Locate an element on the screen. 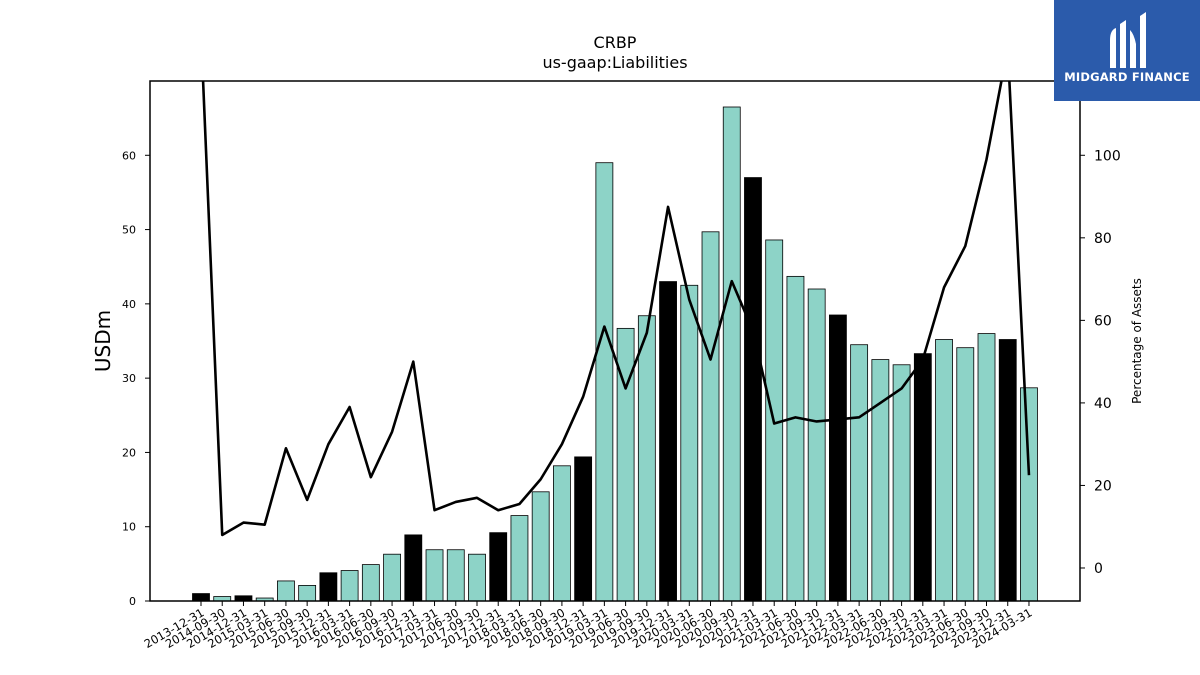  logo-text: MIDGARD FINANCE is located at coordinates (1127, 77).